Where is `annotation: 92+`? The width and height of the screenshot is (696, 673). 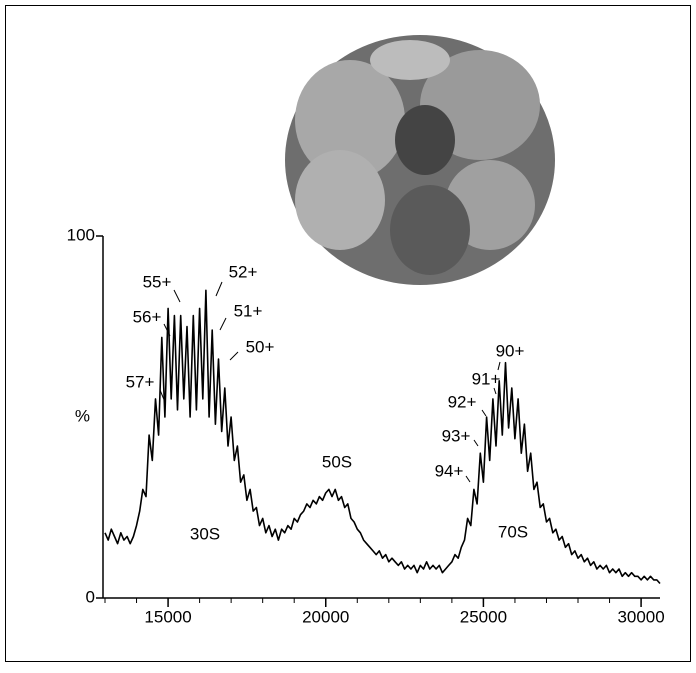 annotation: 92+ is located at coordinates (462, 401).